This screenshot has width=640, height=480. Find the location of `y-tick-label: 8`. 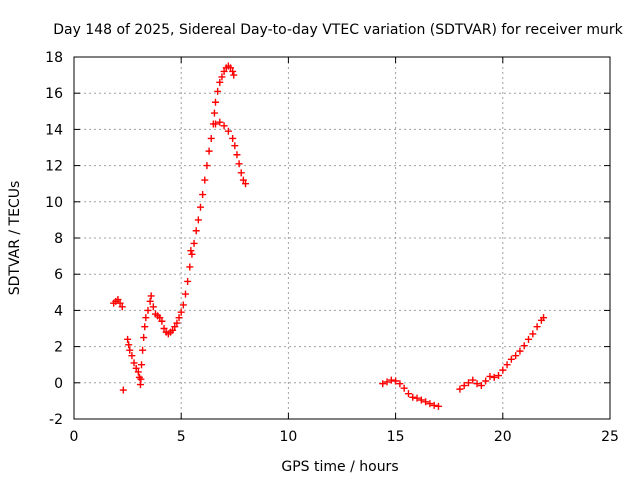

y-tick-label: 8 is located at coordinates (58, 239).